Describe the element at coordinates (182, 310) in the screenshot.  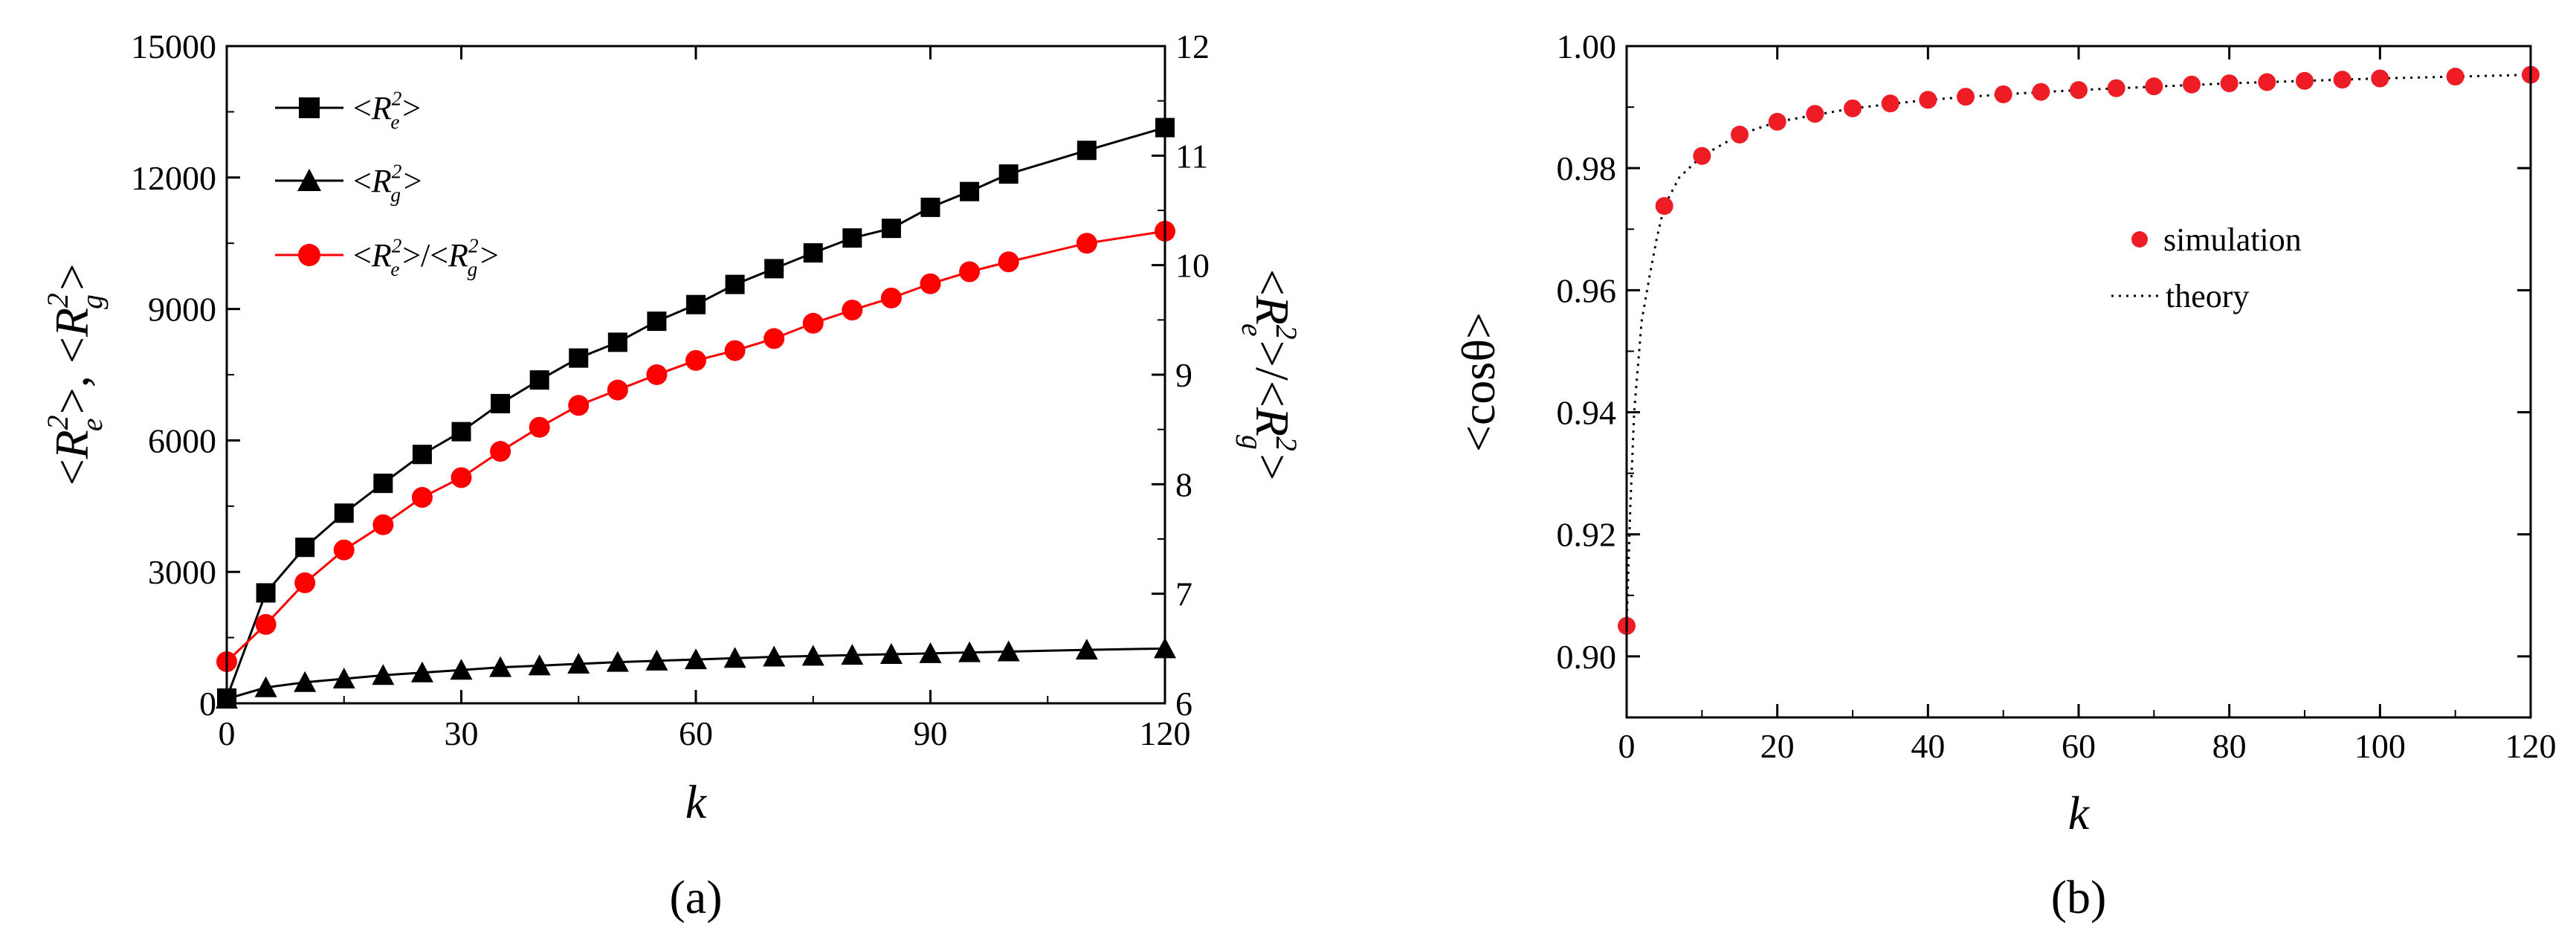
I see `left-y-tick-label: 9000` at that location.